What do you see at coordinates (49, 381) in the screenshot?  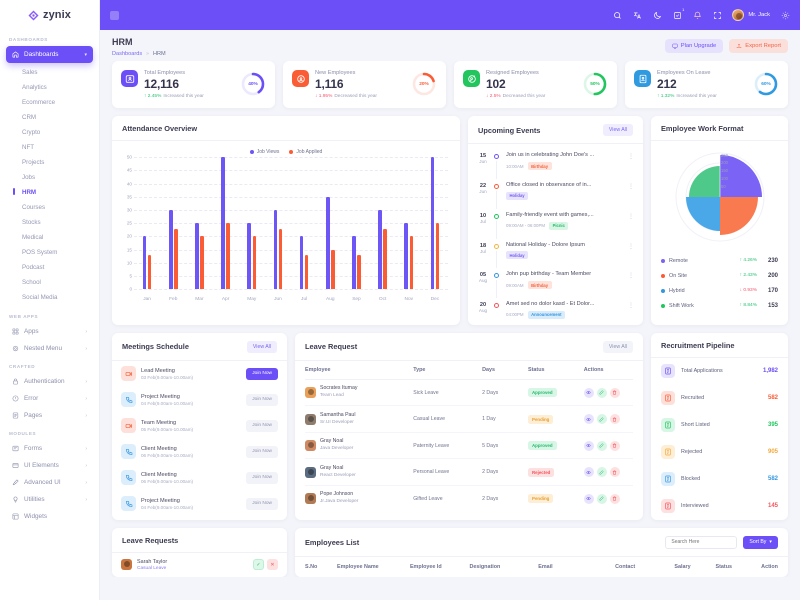 I see `sidebar-item-authentication: Authentication ›` at bounding box center [49, 381].